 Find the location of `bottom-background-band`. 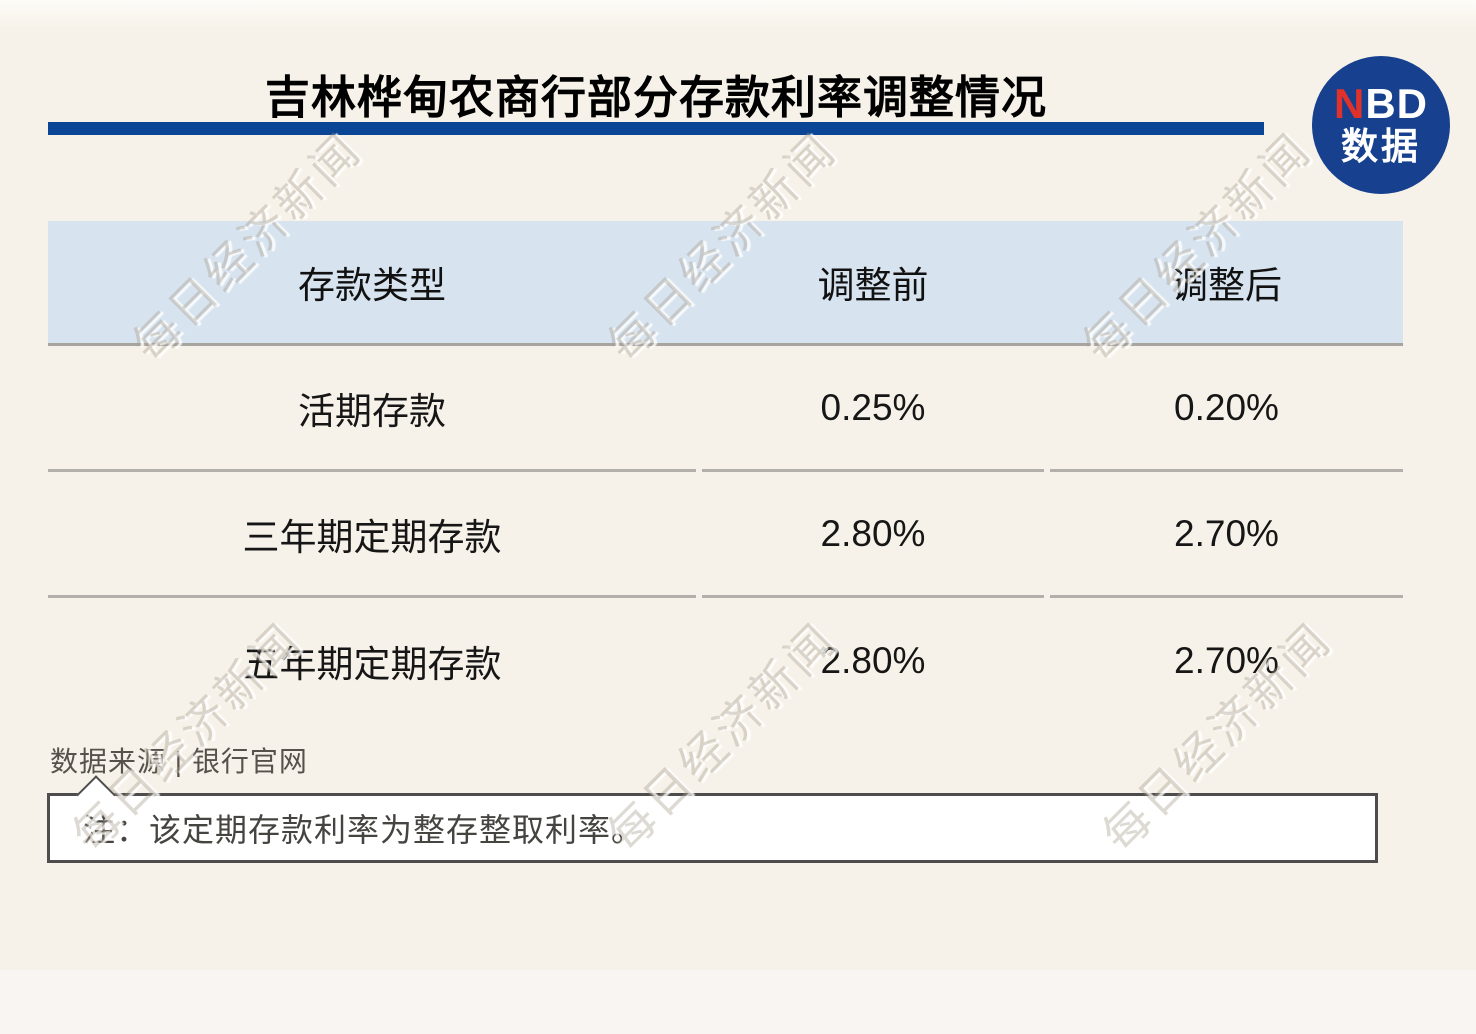

bottom-background-band is located at coordinates (738, 1002).